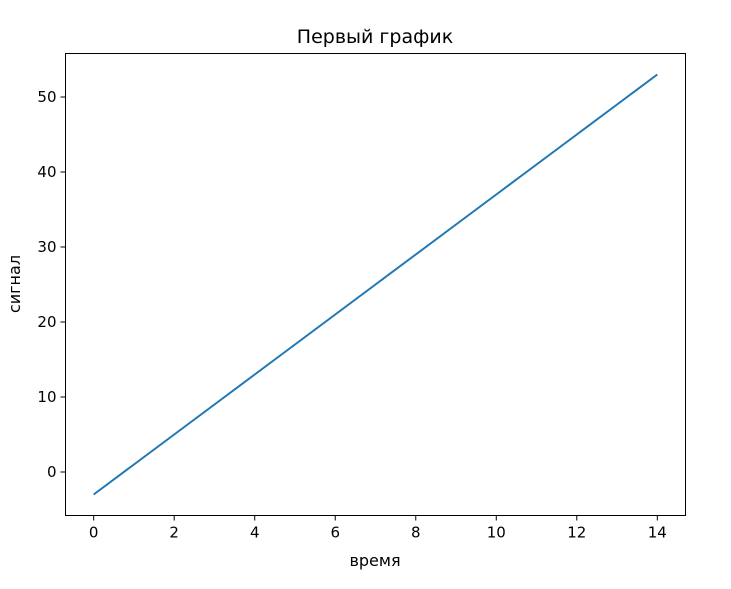 The width and height of the screenshot is (731, 589). I want to click on x-tick-label: 0, so click(94, 533).